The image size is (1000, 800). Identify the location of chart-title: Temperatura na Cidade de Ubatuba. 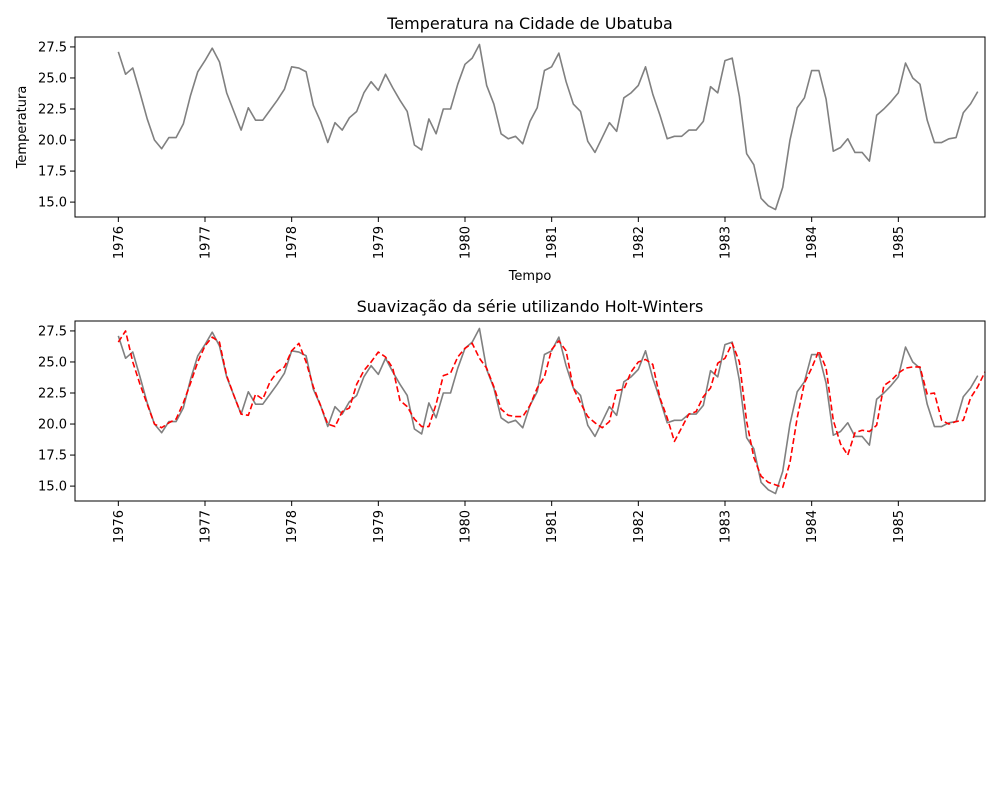
(529, 23).